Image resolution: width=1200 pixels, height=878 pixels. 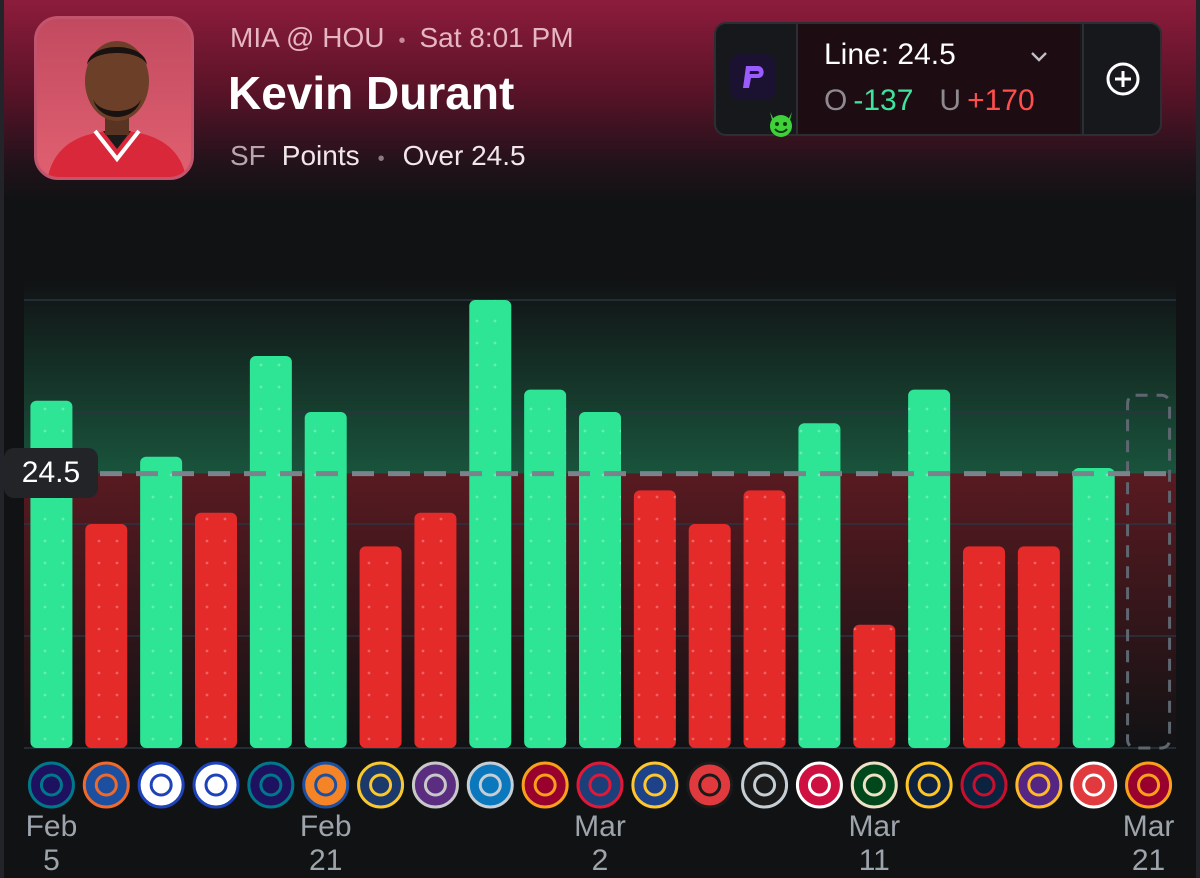 What do you see at coordinates (51, 860) in the screenshot?
I see `date-day-label: 5` at bounding box center [51, 860].